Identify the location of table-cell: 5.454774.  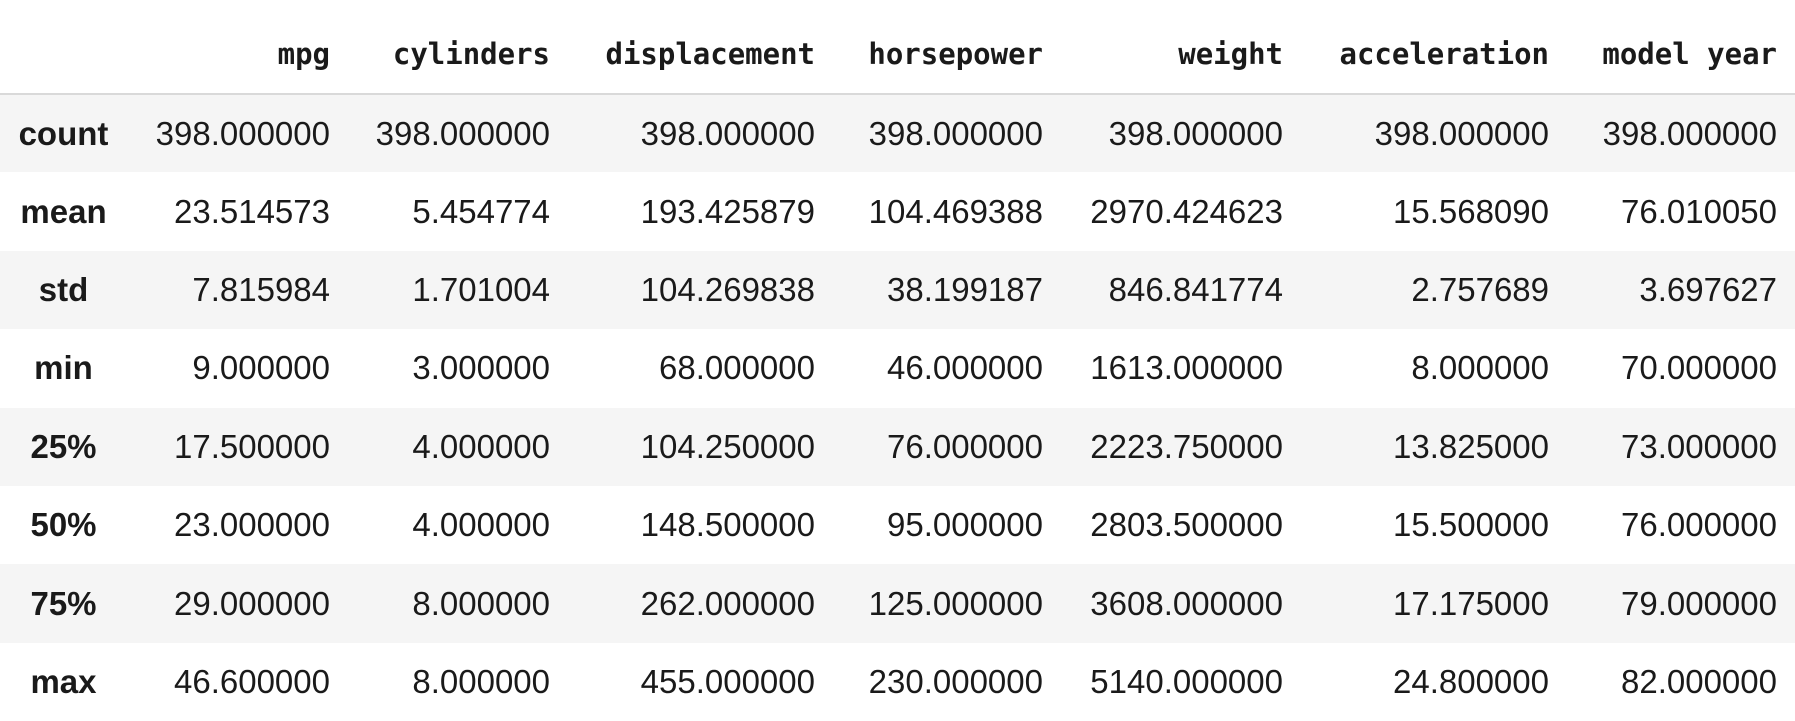
(481, 211).